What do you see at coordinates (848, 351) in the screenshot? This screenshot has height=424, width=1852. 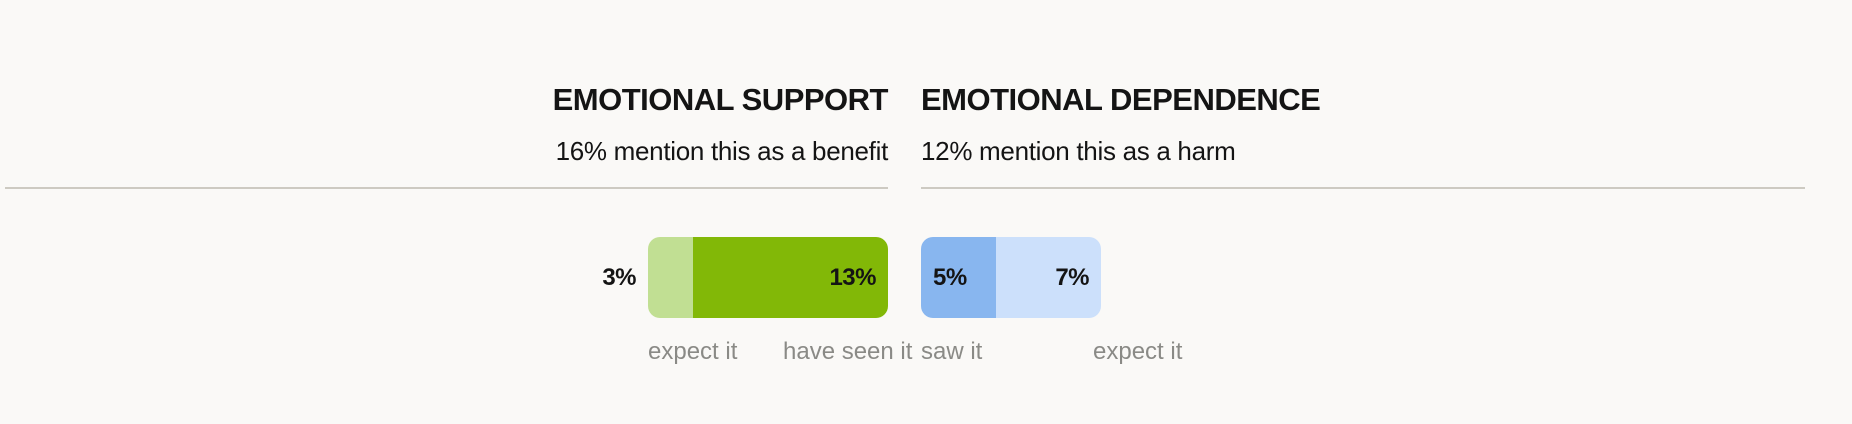 I see `legend-label: have seen it` at bounding box center [848, 351].